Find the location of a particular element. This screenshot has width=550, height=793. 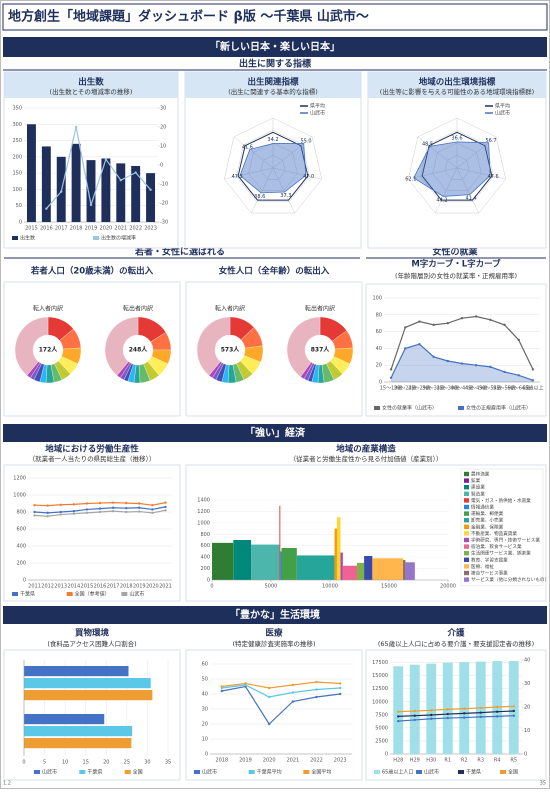

y2-tick-label: 0 is located at coordinates (161, 166).